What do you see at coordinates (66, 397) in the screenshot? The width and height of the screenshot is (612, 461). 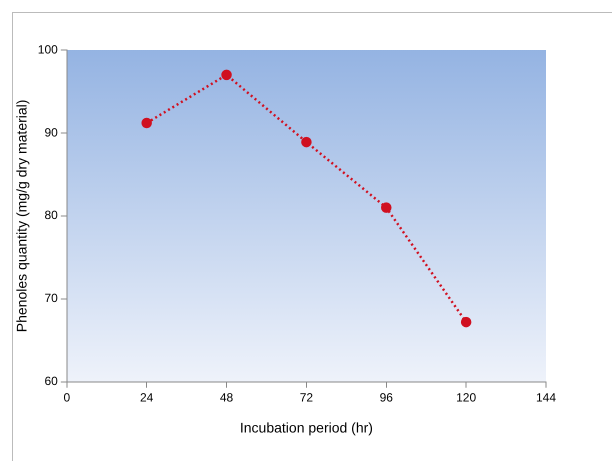 I see `x-tick-label: 0` at bounding box center [66, 397].